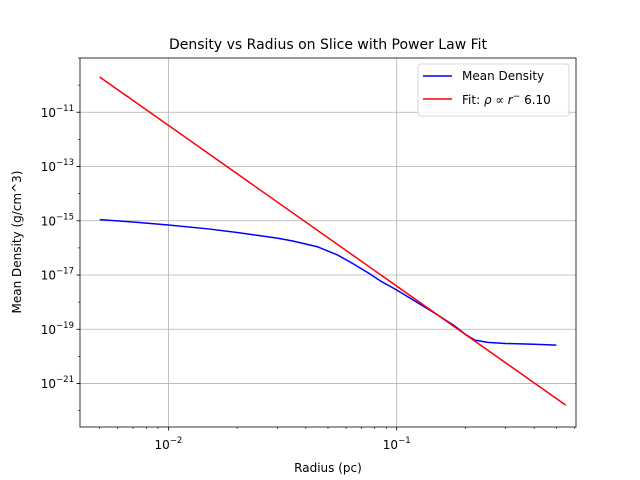  Describe the element at coordinates (57, 383) in the screenshot. I see `y-tick-label: 10−21` at that location.